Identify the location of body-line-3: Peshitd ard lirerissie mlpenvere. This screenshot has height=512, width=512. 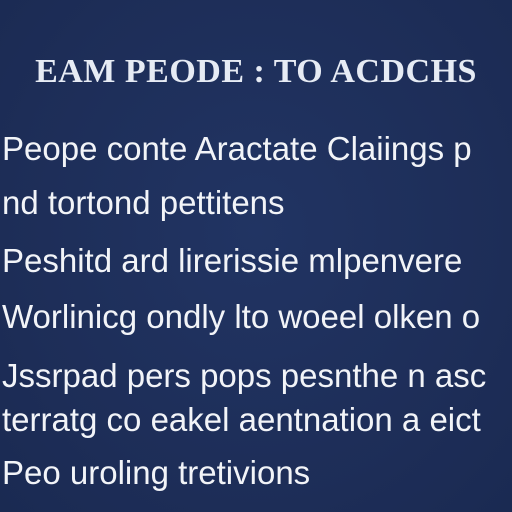
(232, 260).